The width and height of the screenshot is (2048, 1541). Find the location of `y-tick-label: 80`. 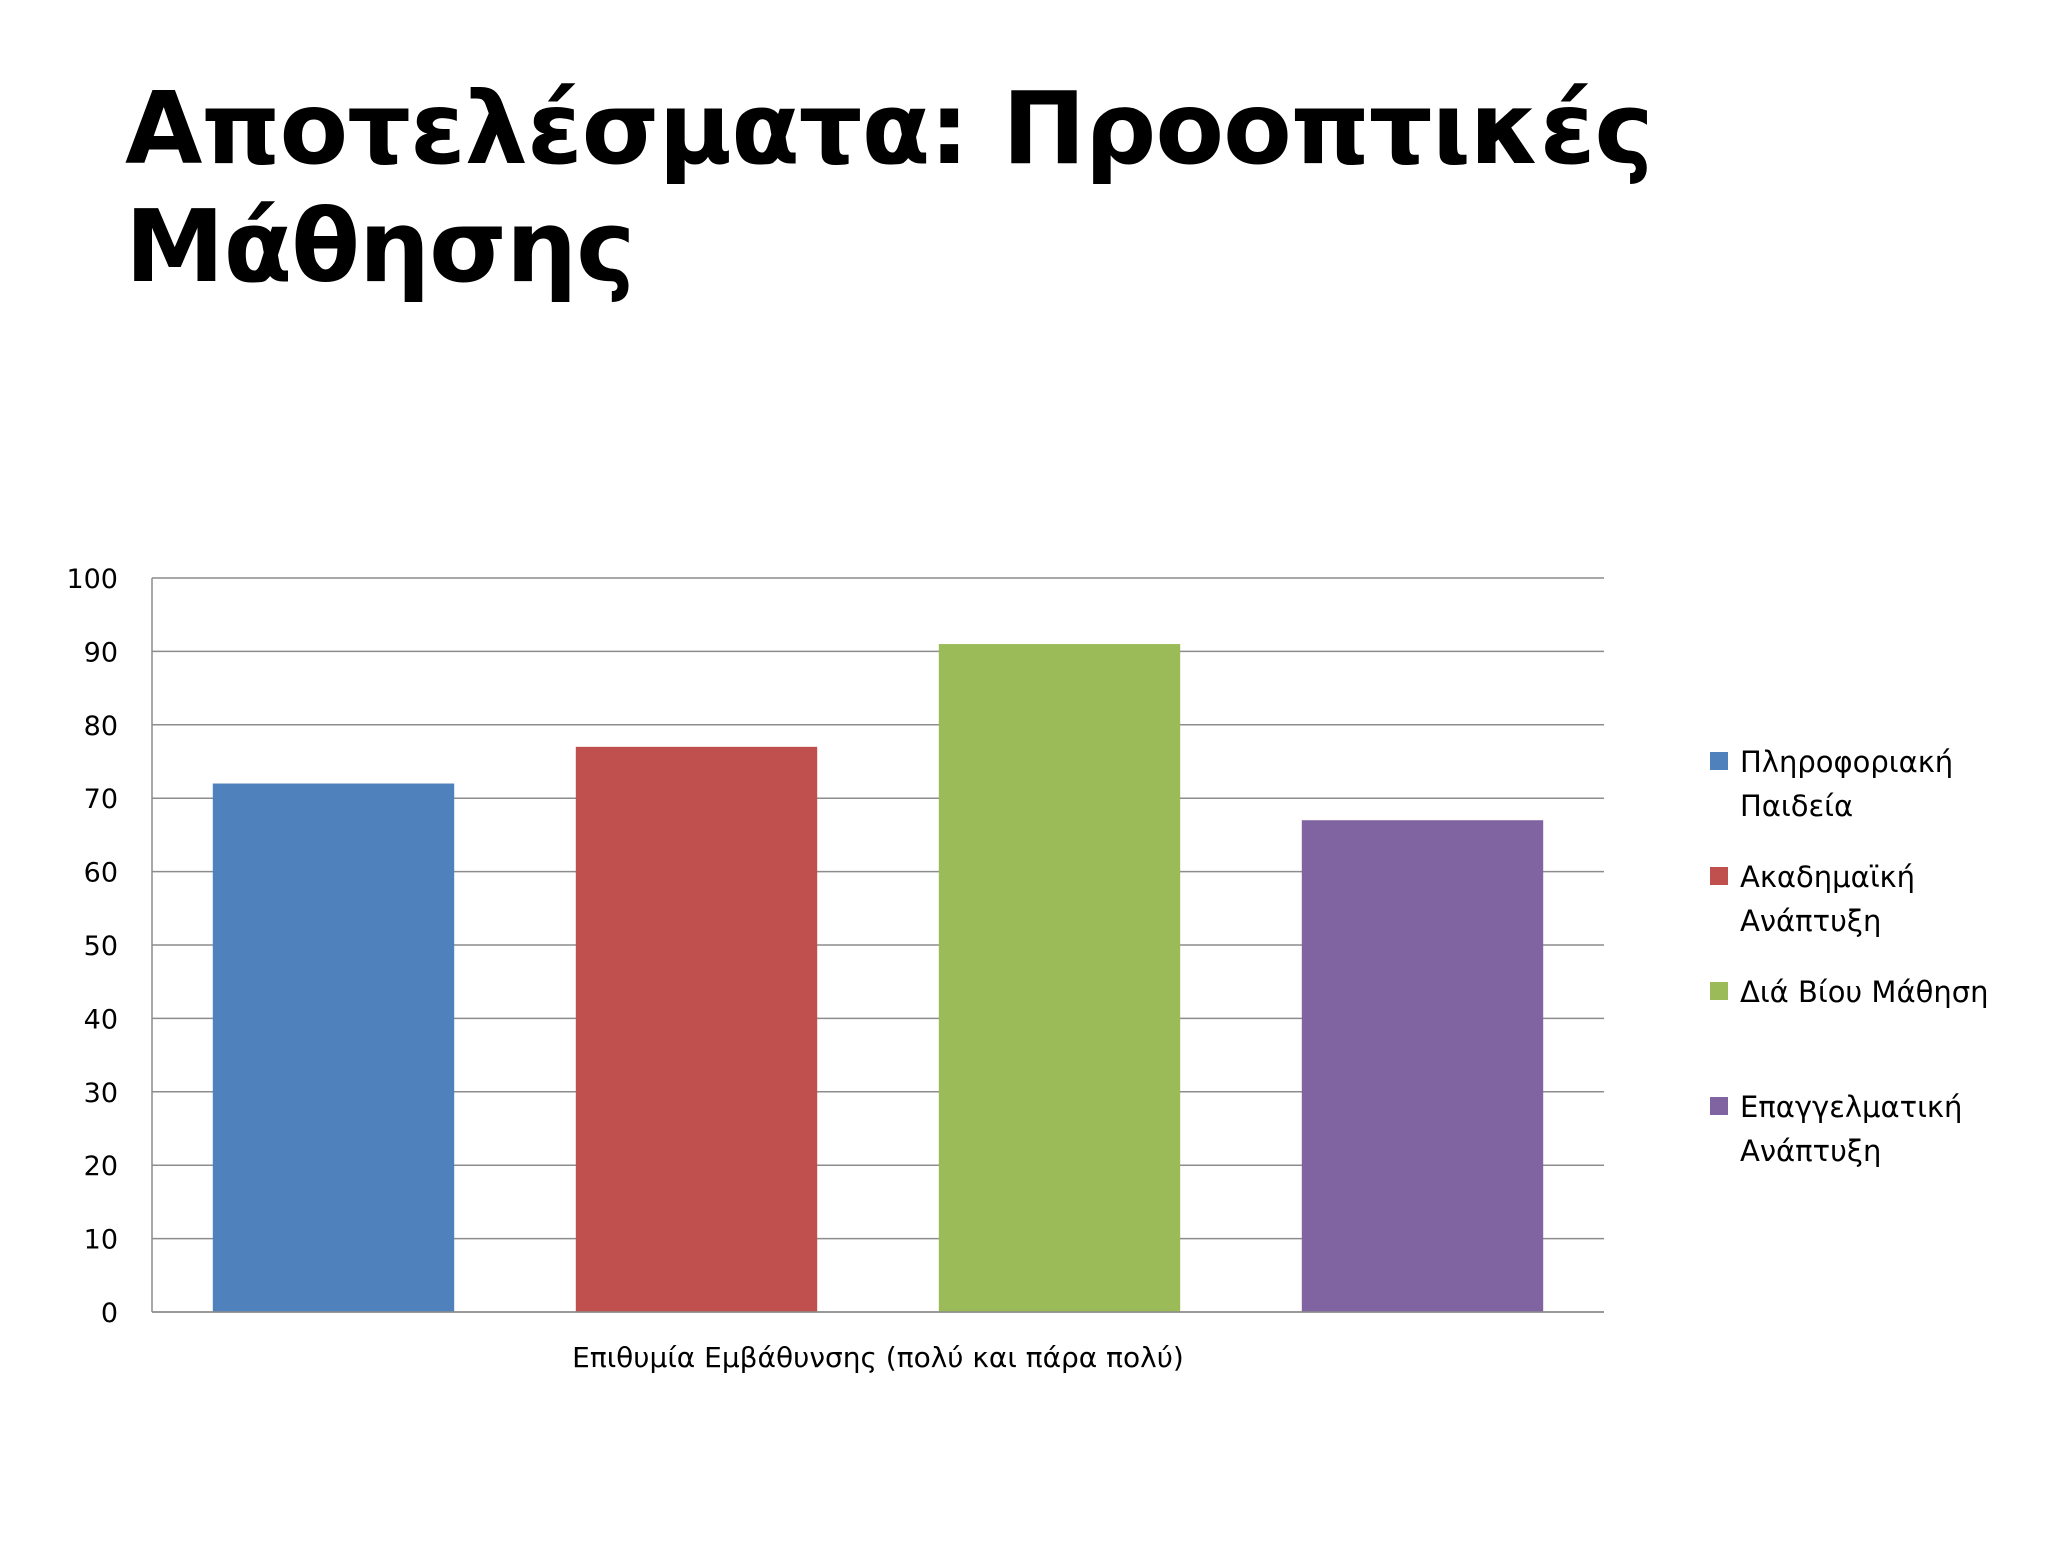

y-tick-label: 80 is located at coordinates (101, 726).